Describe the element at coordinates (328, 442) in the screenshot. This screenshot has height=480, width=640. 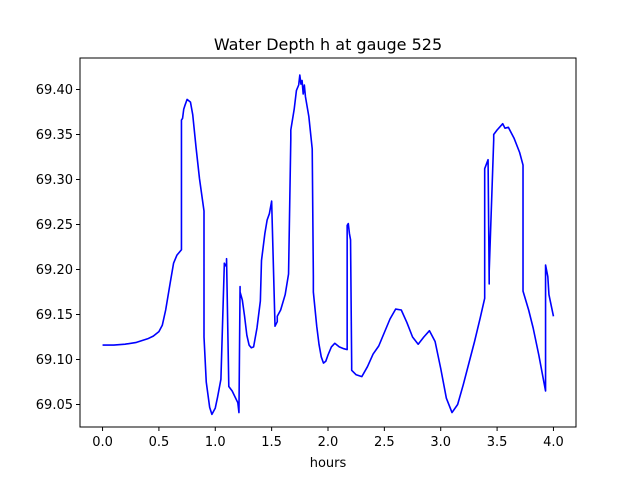
I see `x-tick-label: 2.0` at that location.